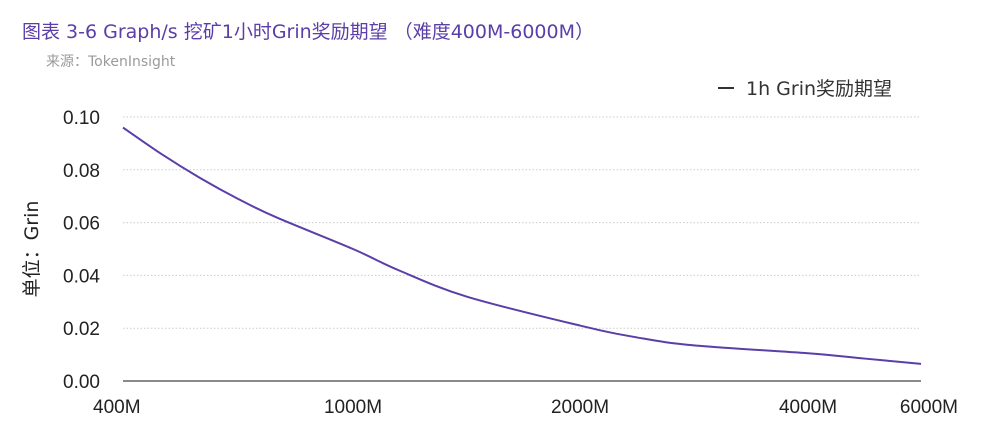 The image size is (994, 434). I want to click on y-tick-label: 0.06, so click(81, 224).